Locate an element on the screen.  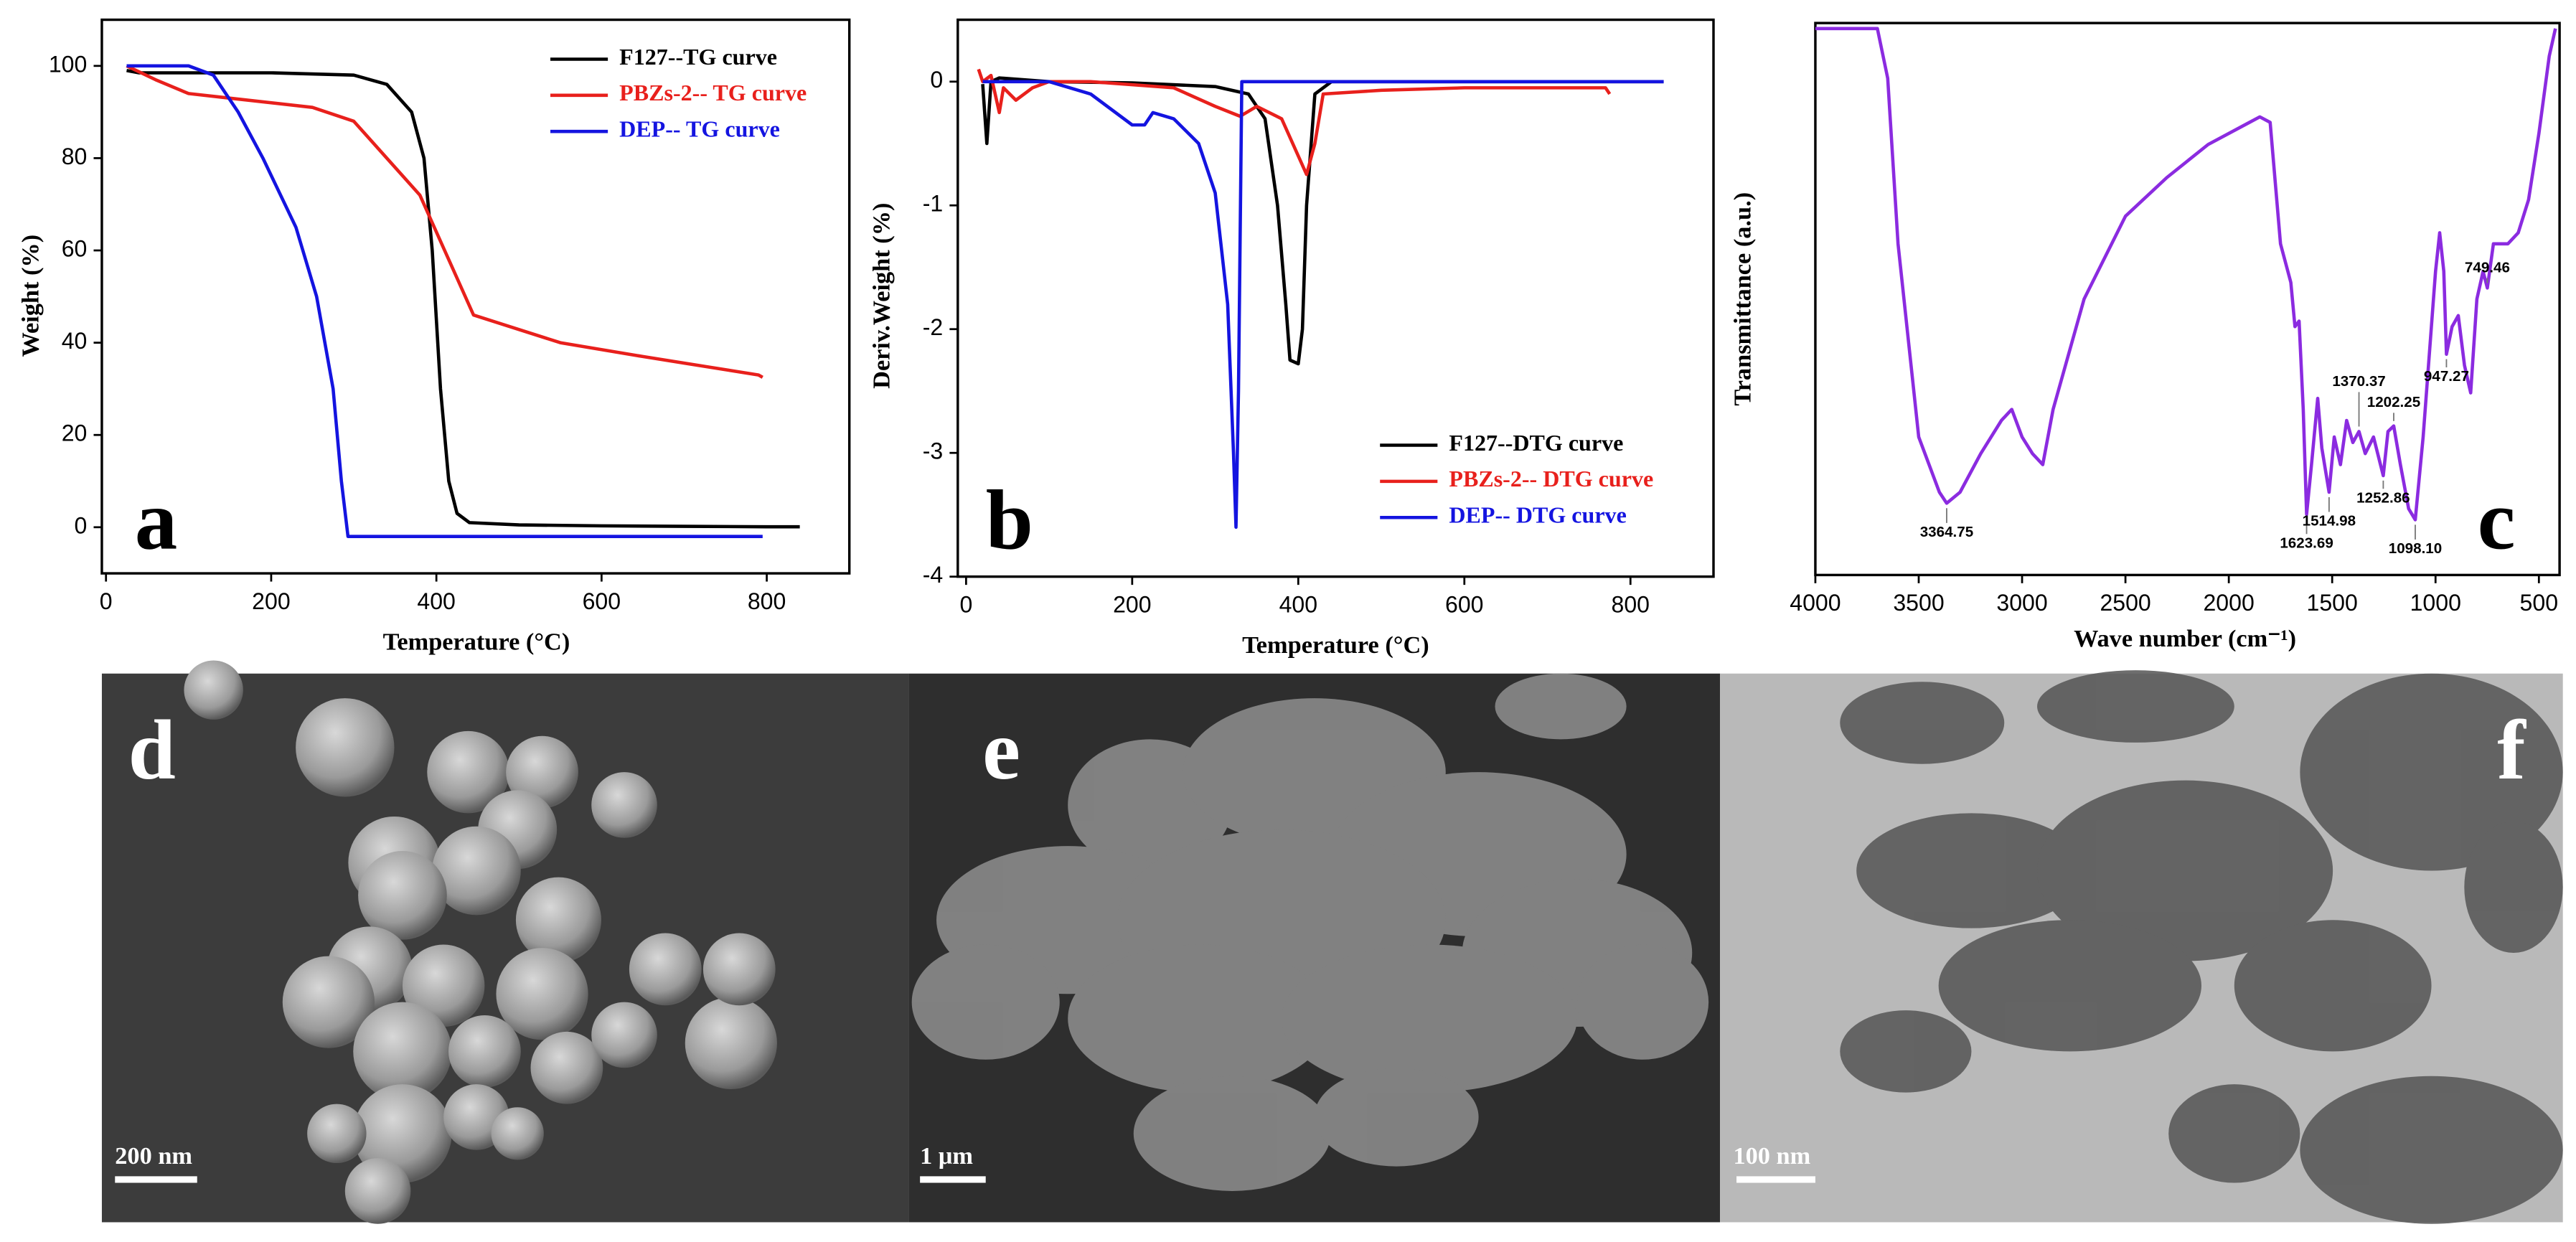
particles is located at coordinates (1310, 932).